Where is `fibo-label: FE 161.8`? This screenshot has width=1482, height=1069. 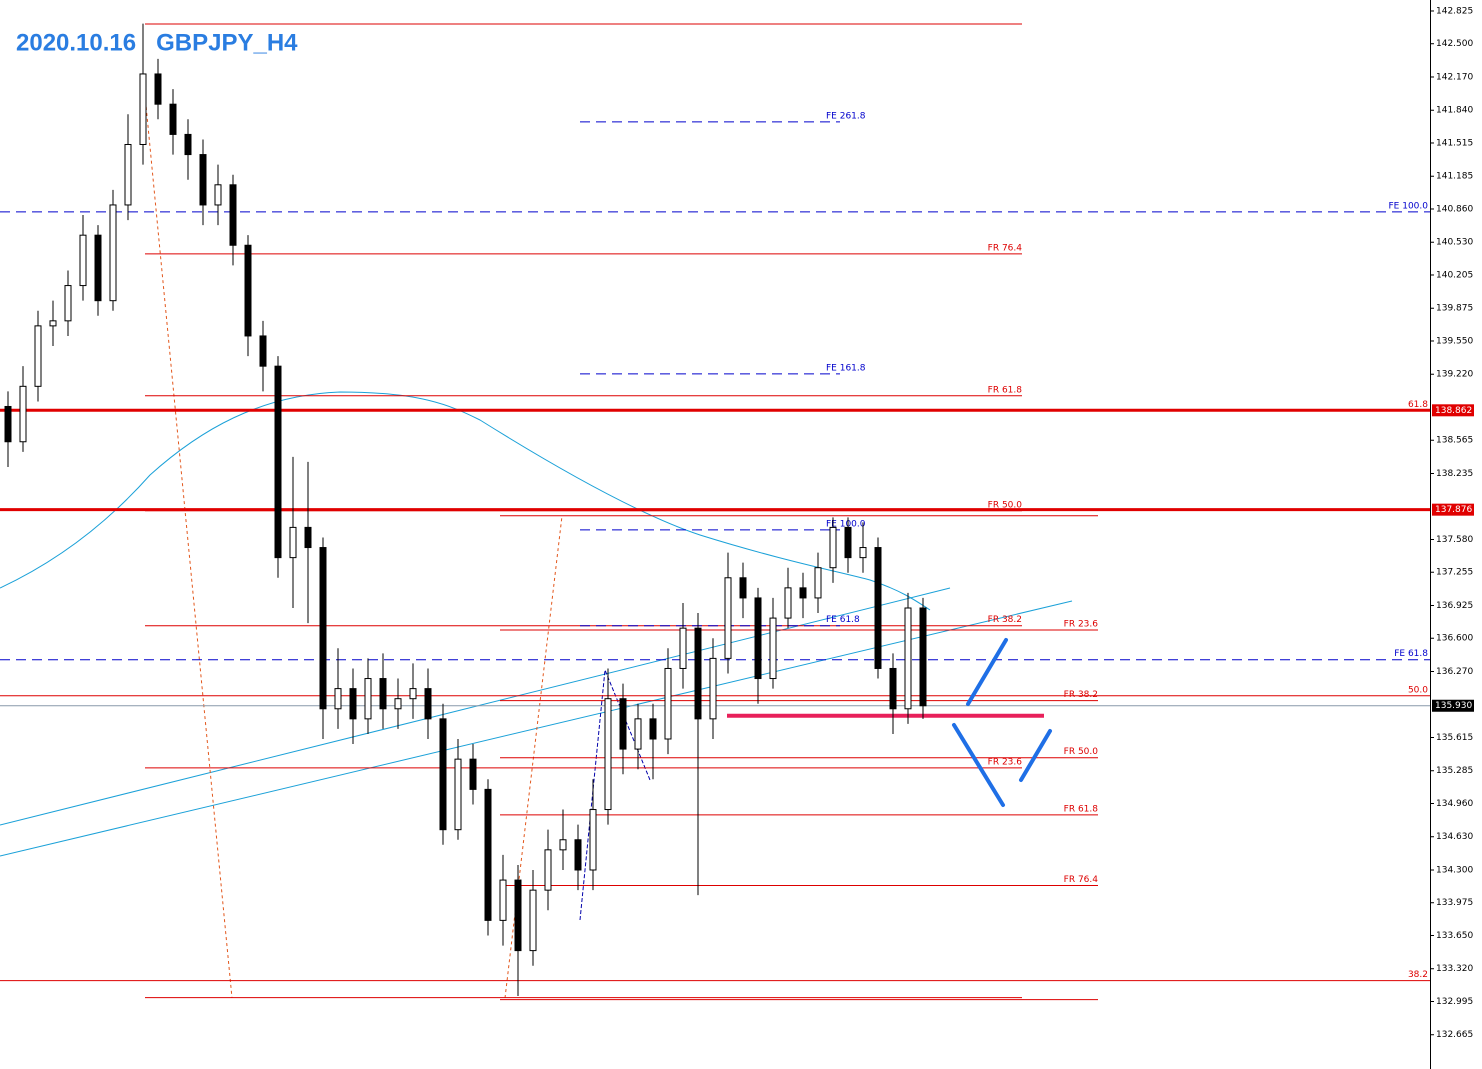
fibo-label: FE 161.8 is located at coordinates (846, 368).